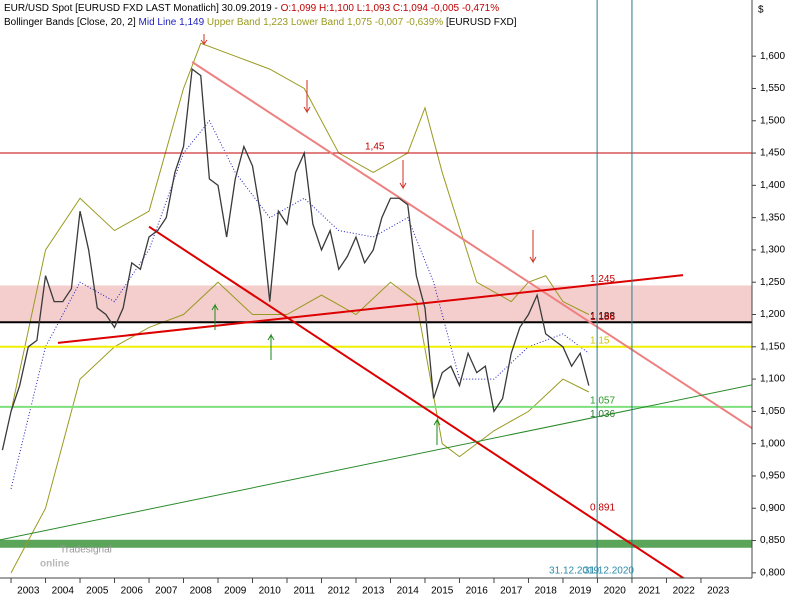  I want to click on x-tick-label: 2018, so click(546, 591).